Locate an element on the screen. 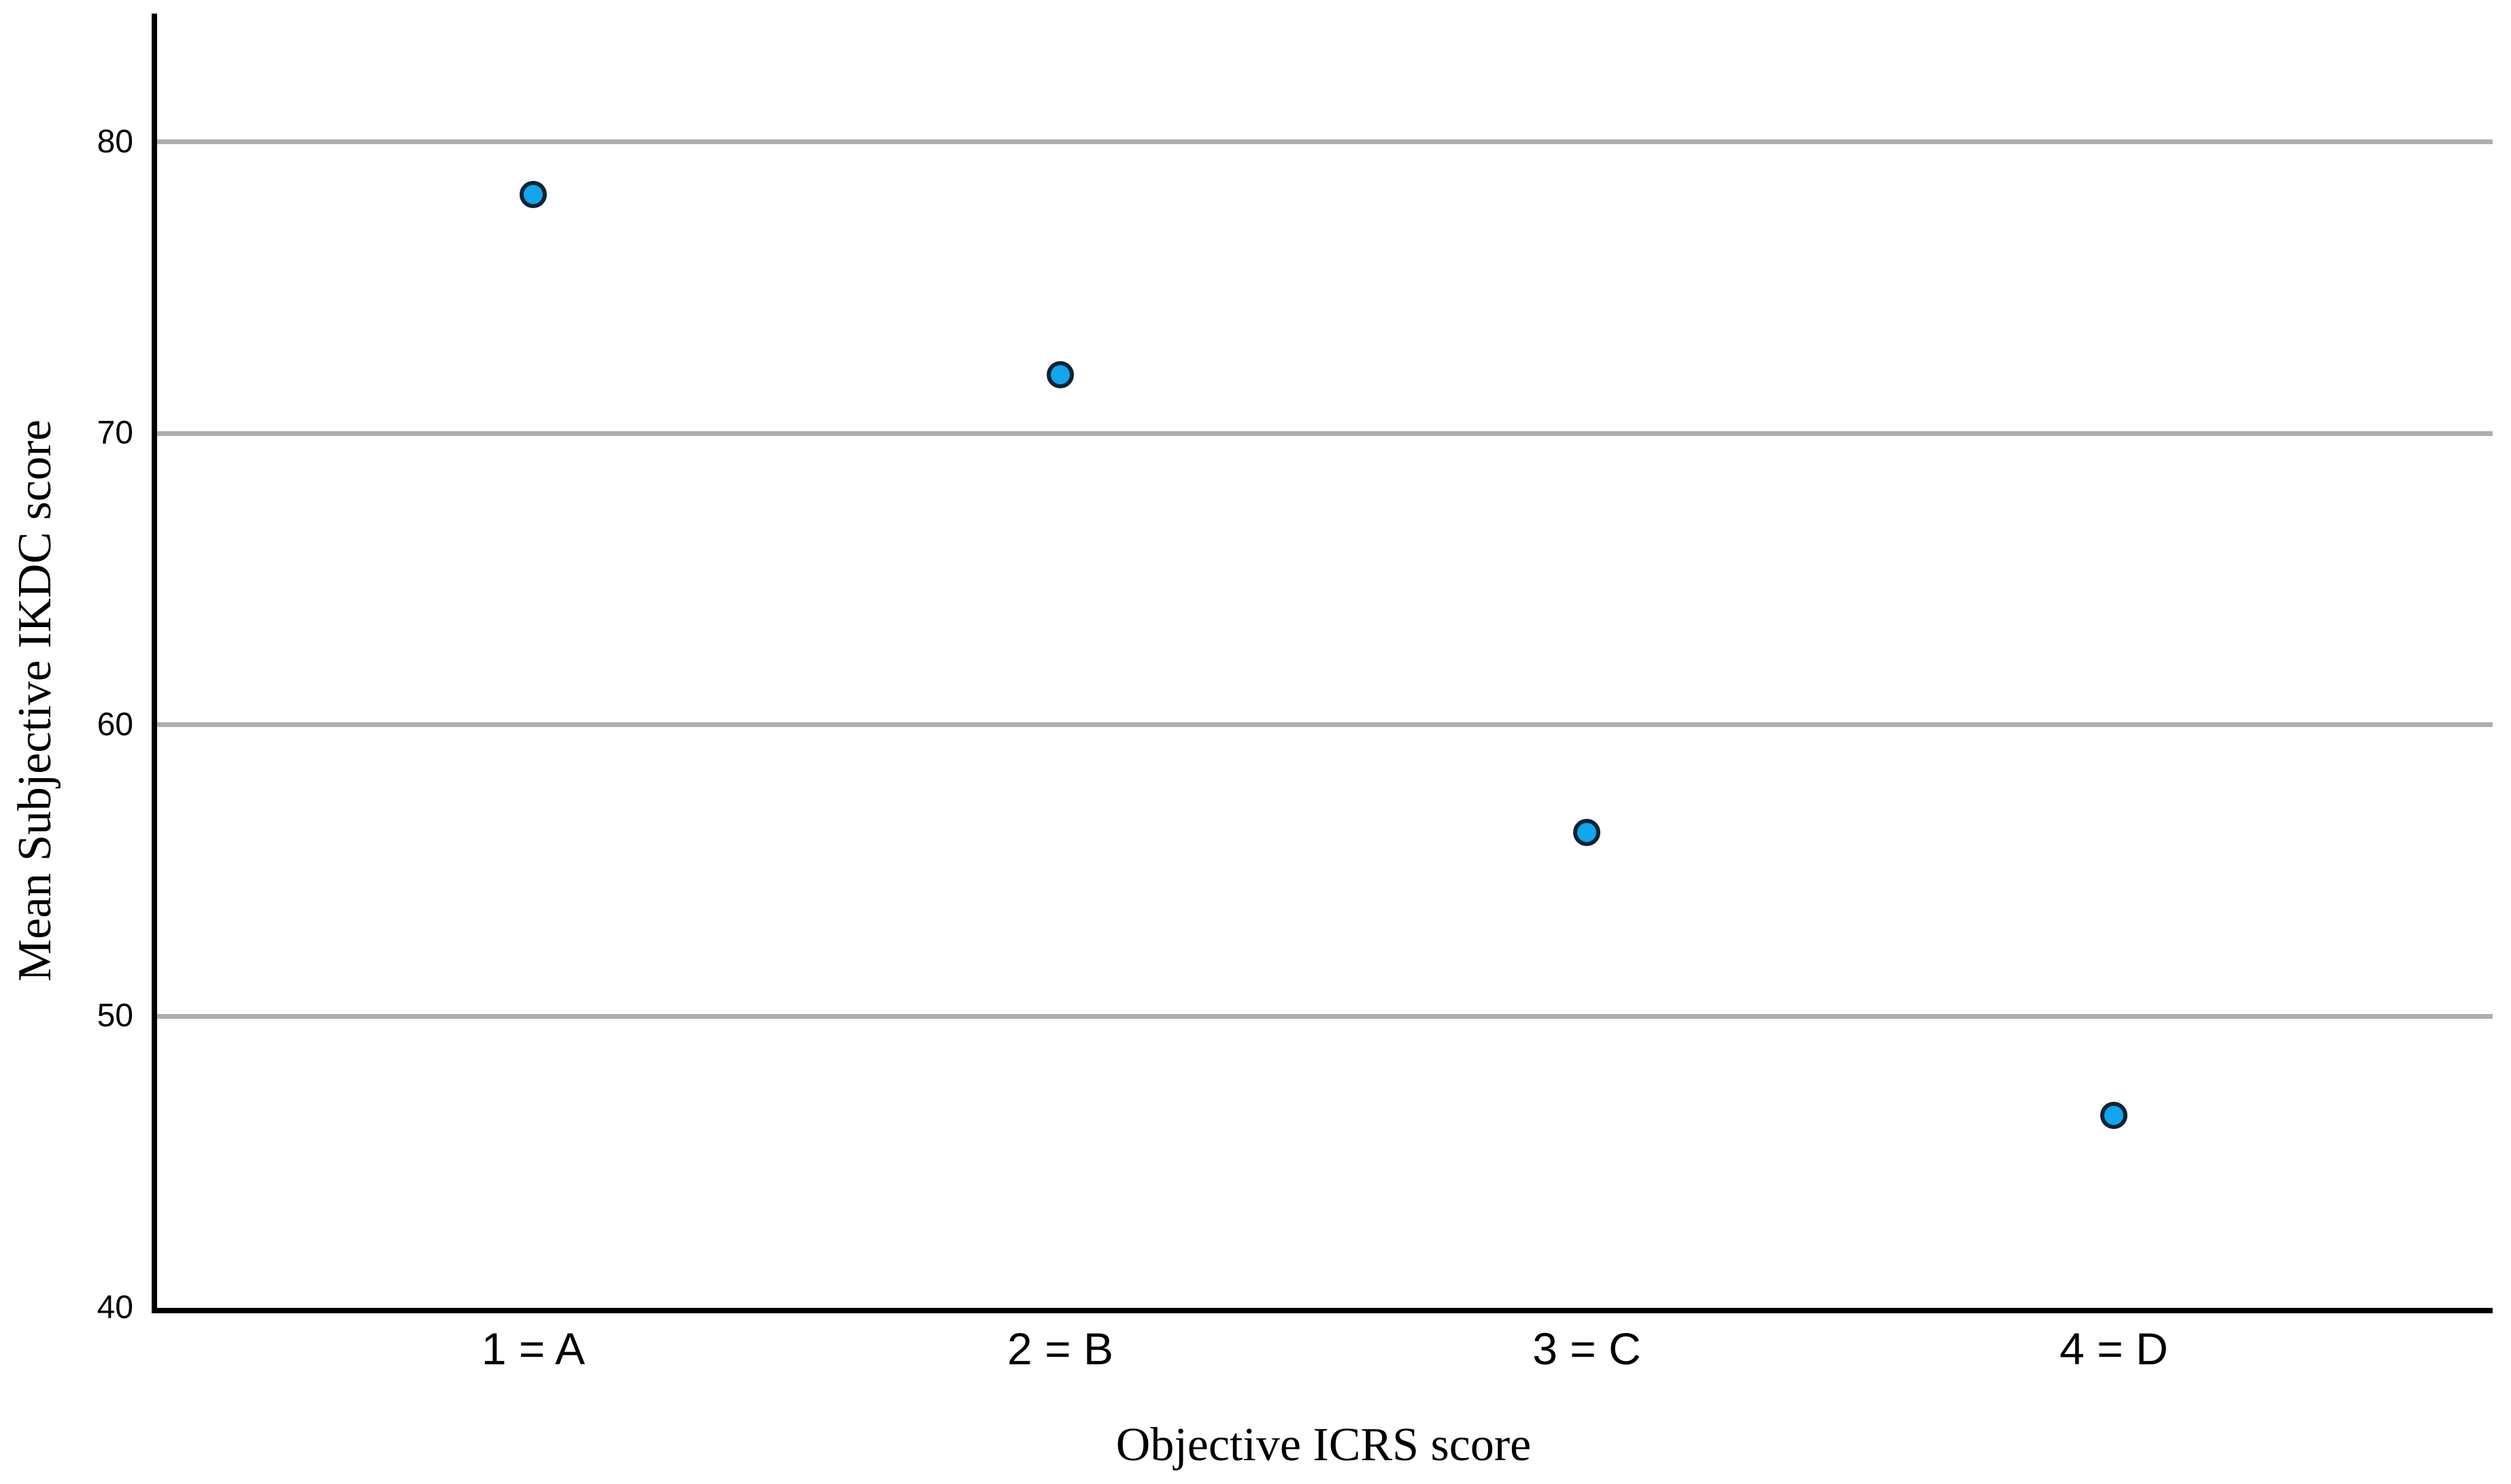  x-tick-label-1: 1 = A is located at coordinates (533, 1349).